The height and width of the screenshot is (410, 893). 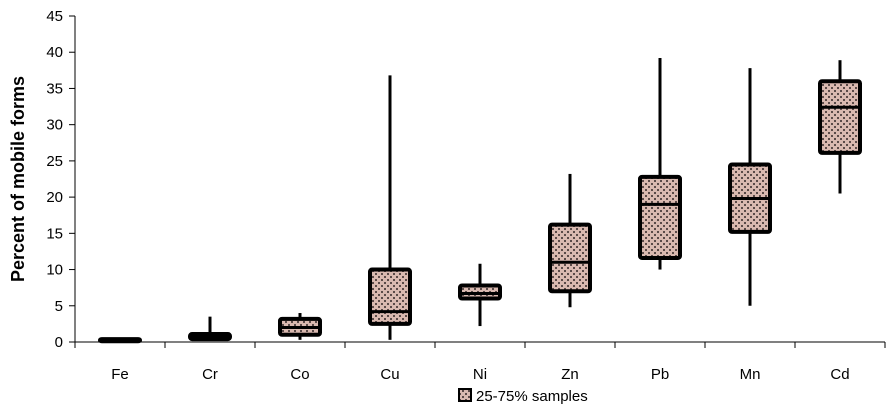 I want to click on box-zn, so click(x=570, y=240).